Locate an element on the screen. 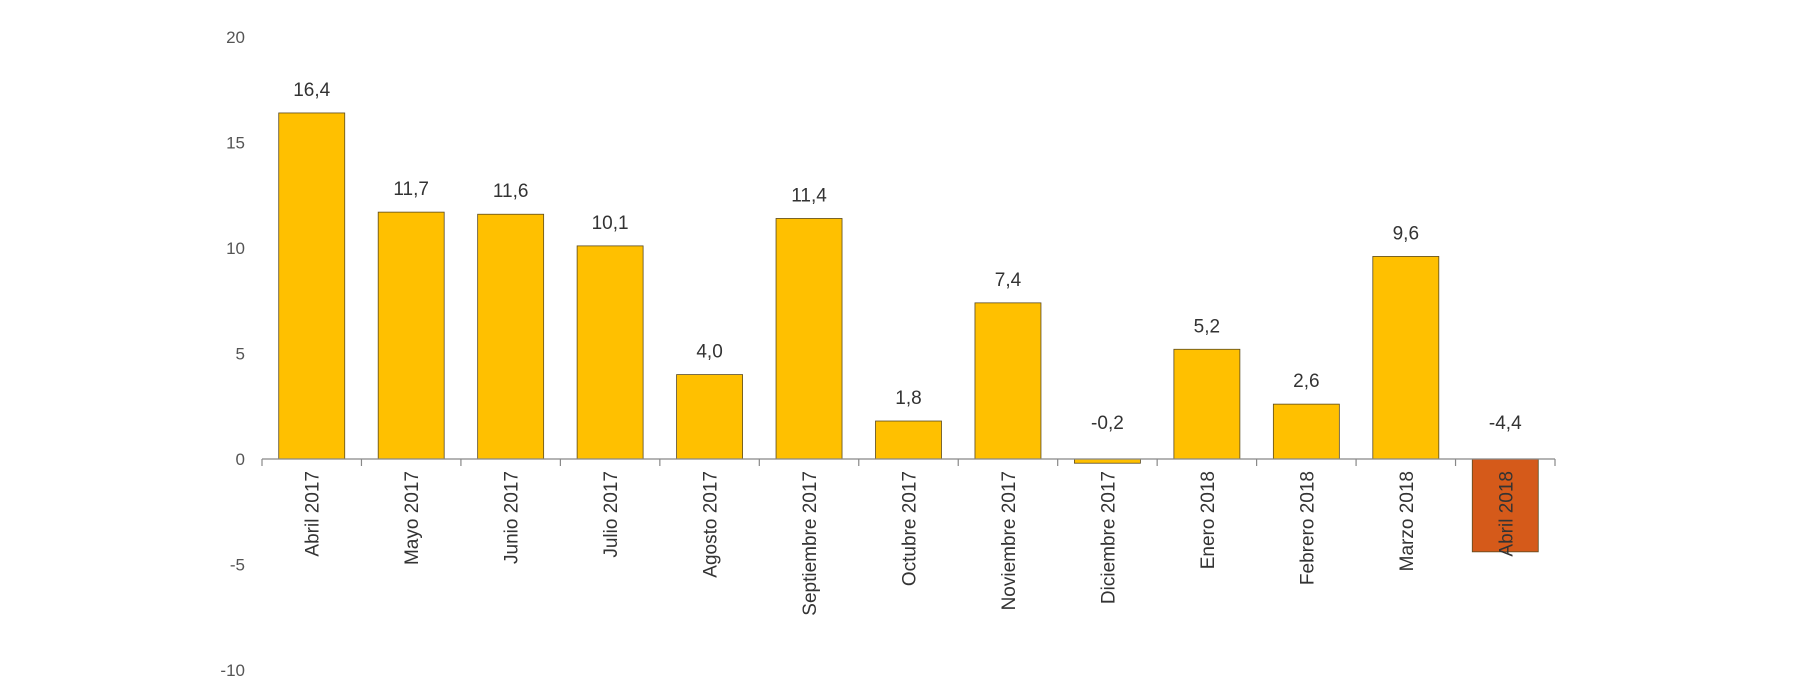  data-label: 7,4 is located at coordinates (1008, 280).